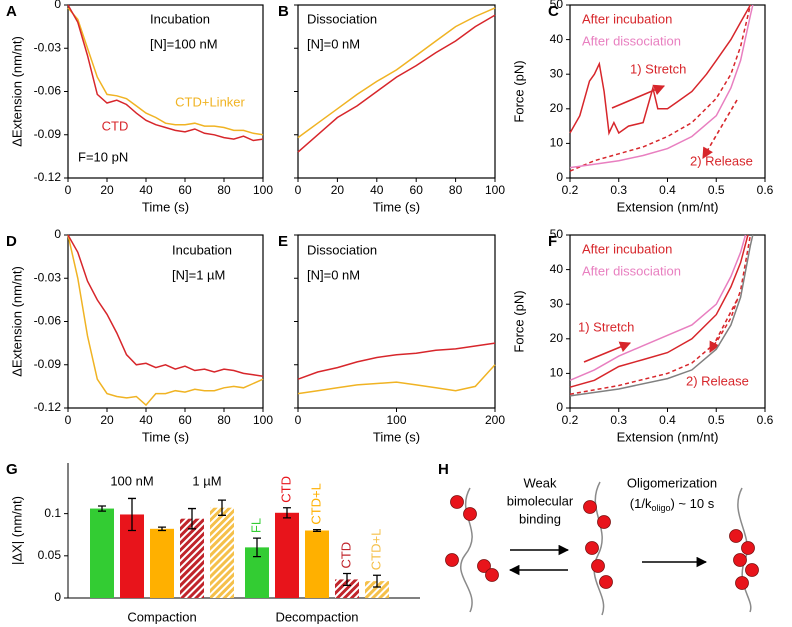  What do you see at coordinates (557, 373) in the screenshot?
I see `y-tick-label: 10` at bounding box center [557, 373].